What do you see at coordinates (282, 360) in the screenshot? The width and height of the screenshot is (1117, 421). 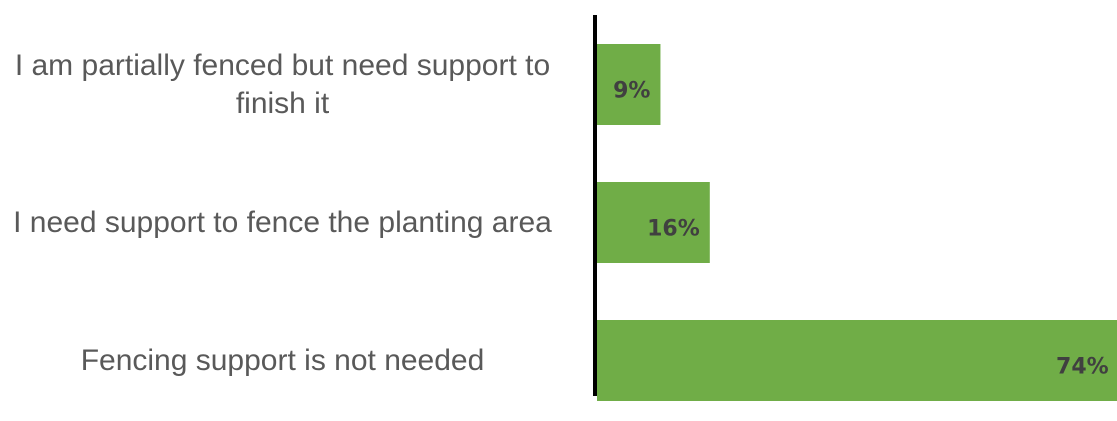 I see `category-label: Fencing support is not needed` at bounding box center [282, 360].